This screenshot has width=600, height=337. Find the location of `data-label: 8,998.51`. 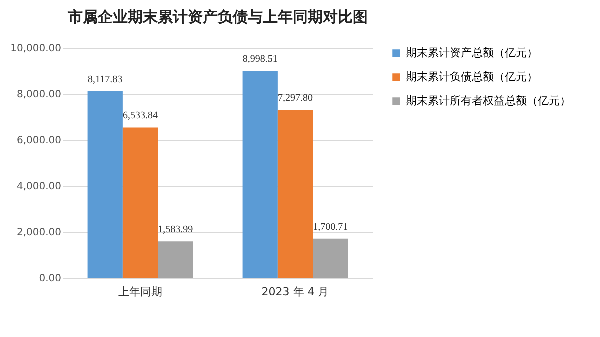

data-label: 8,998.51 is located at coordinates (260, 60).